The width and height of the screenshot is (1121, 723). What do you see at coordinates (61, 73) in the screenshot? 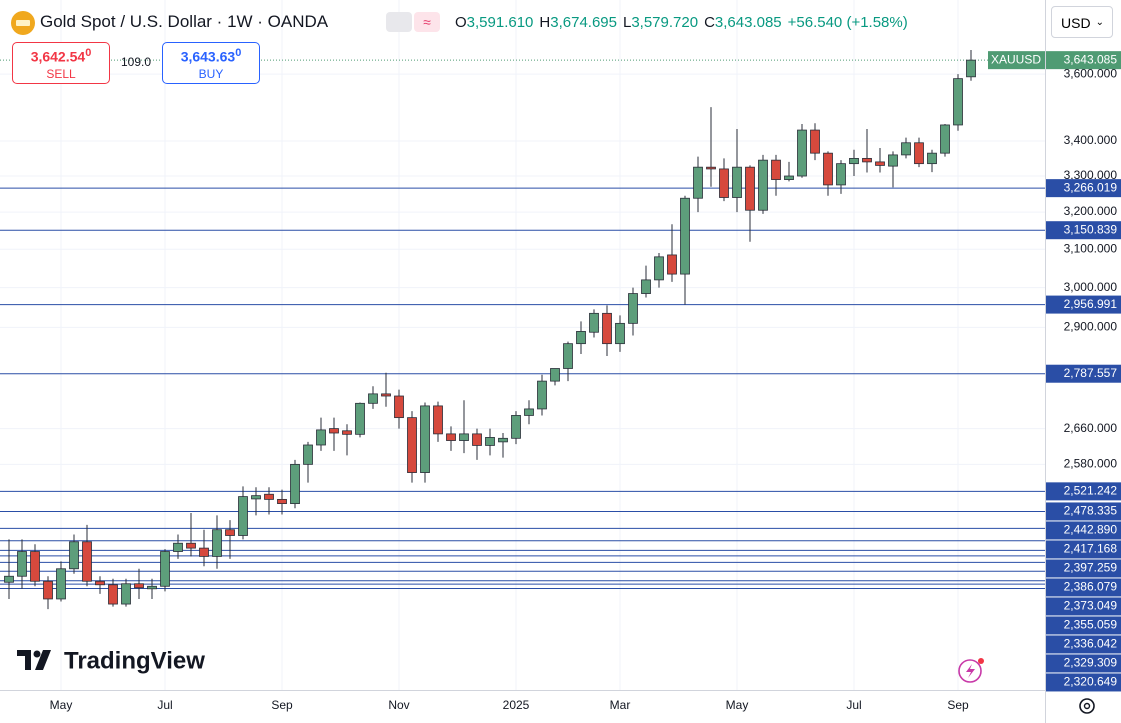
I see `sell-label: SELL` at bounding box center [61, 73].